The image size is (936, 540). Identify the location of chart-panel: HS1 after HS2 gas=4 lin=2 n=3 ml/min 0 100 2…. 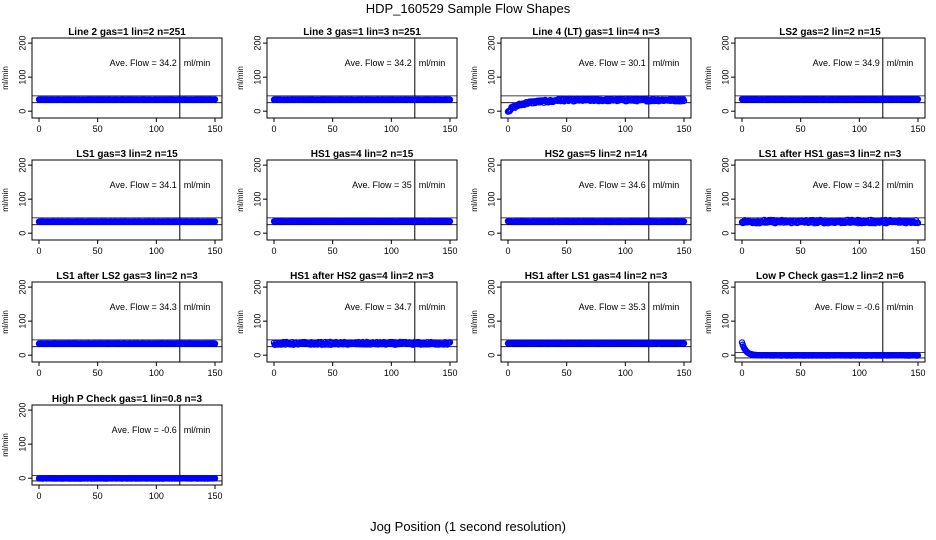
(347, 324).